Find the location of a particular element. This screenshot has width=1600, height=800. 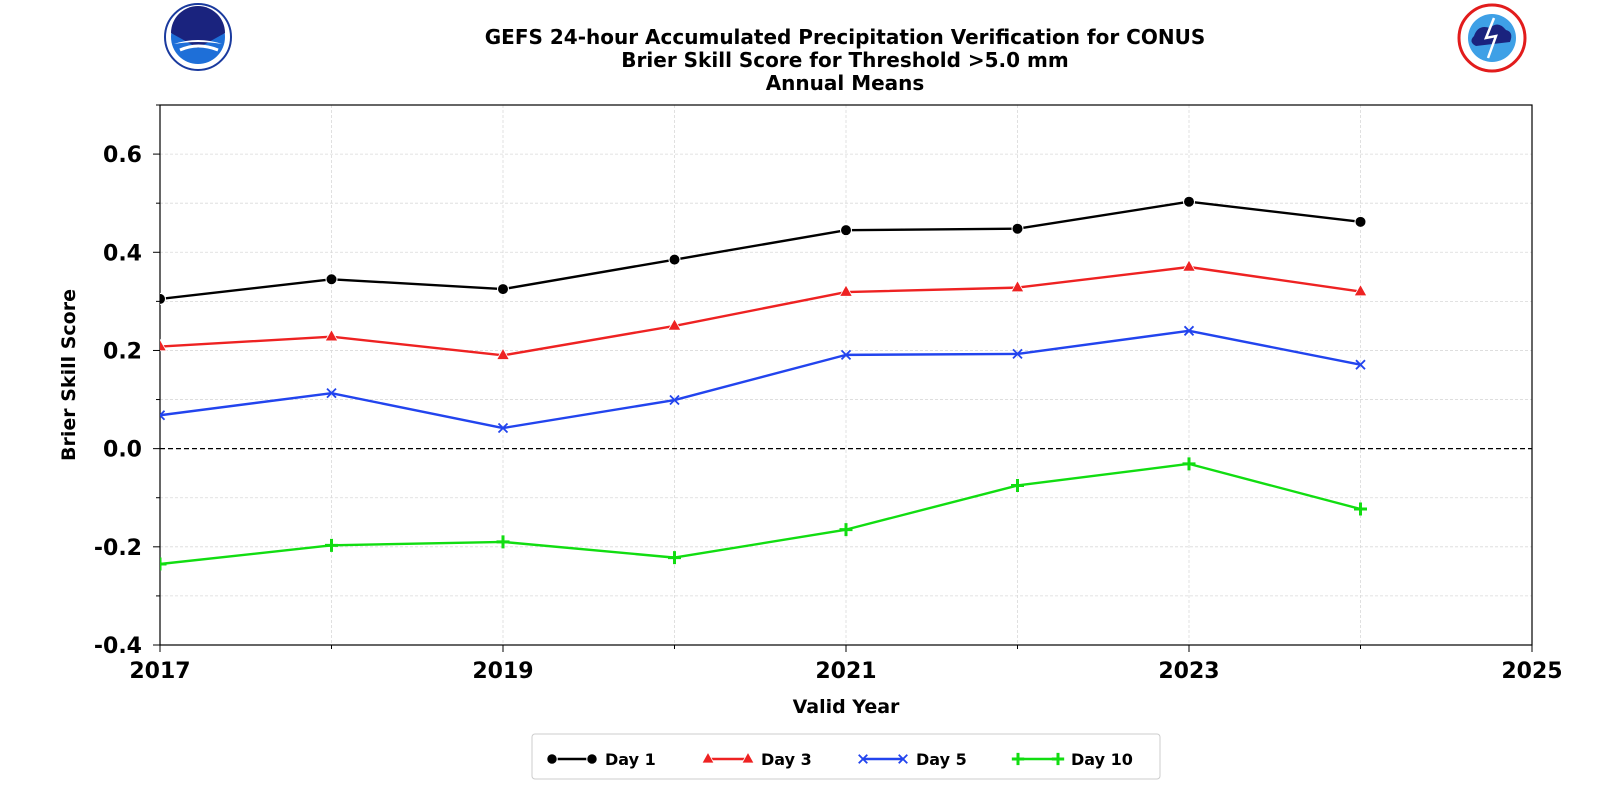

y-tick-label: 0.4 is located at coordinates (122, 253).